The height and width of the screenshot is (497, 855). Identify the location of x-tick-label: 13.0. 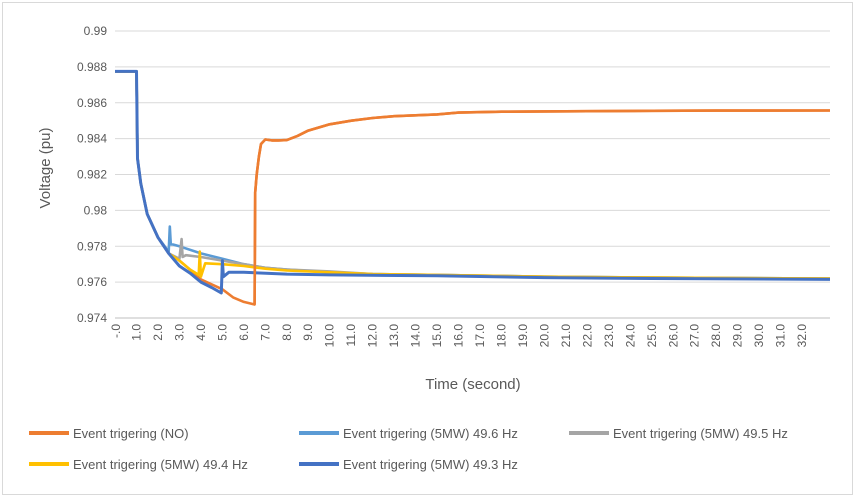
(394, 336).